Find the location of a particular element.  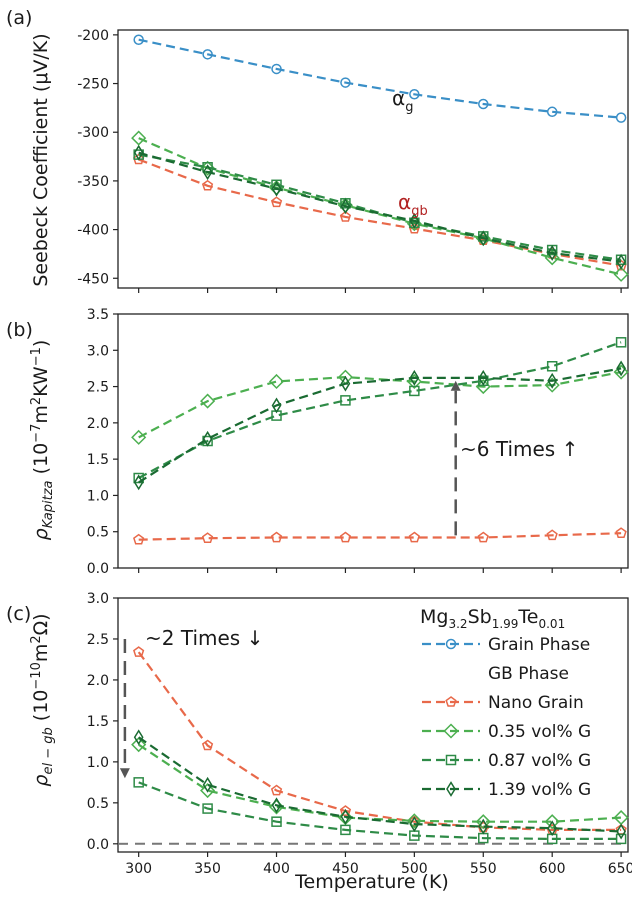

alpha-g-label: αg is located at coordinates (402, 100).